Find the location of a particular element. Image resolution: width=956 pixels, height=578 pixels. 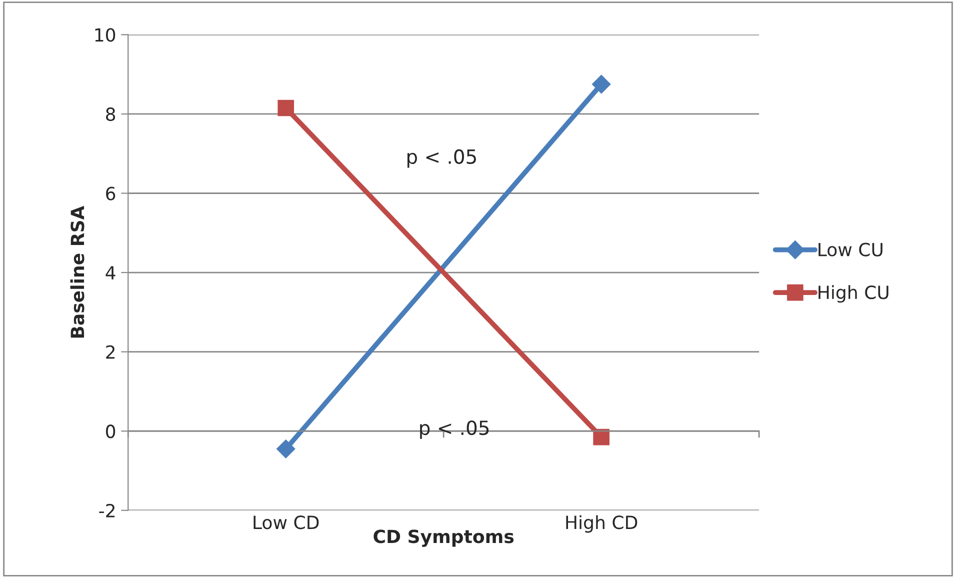

x-tick-label: Low CD is located at coordinates (286, 523).